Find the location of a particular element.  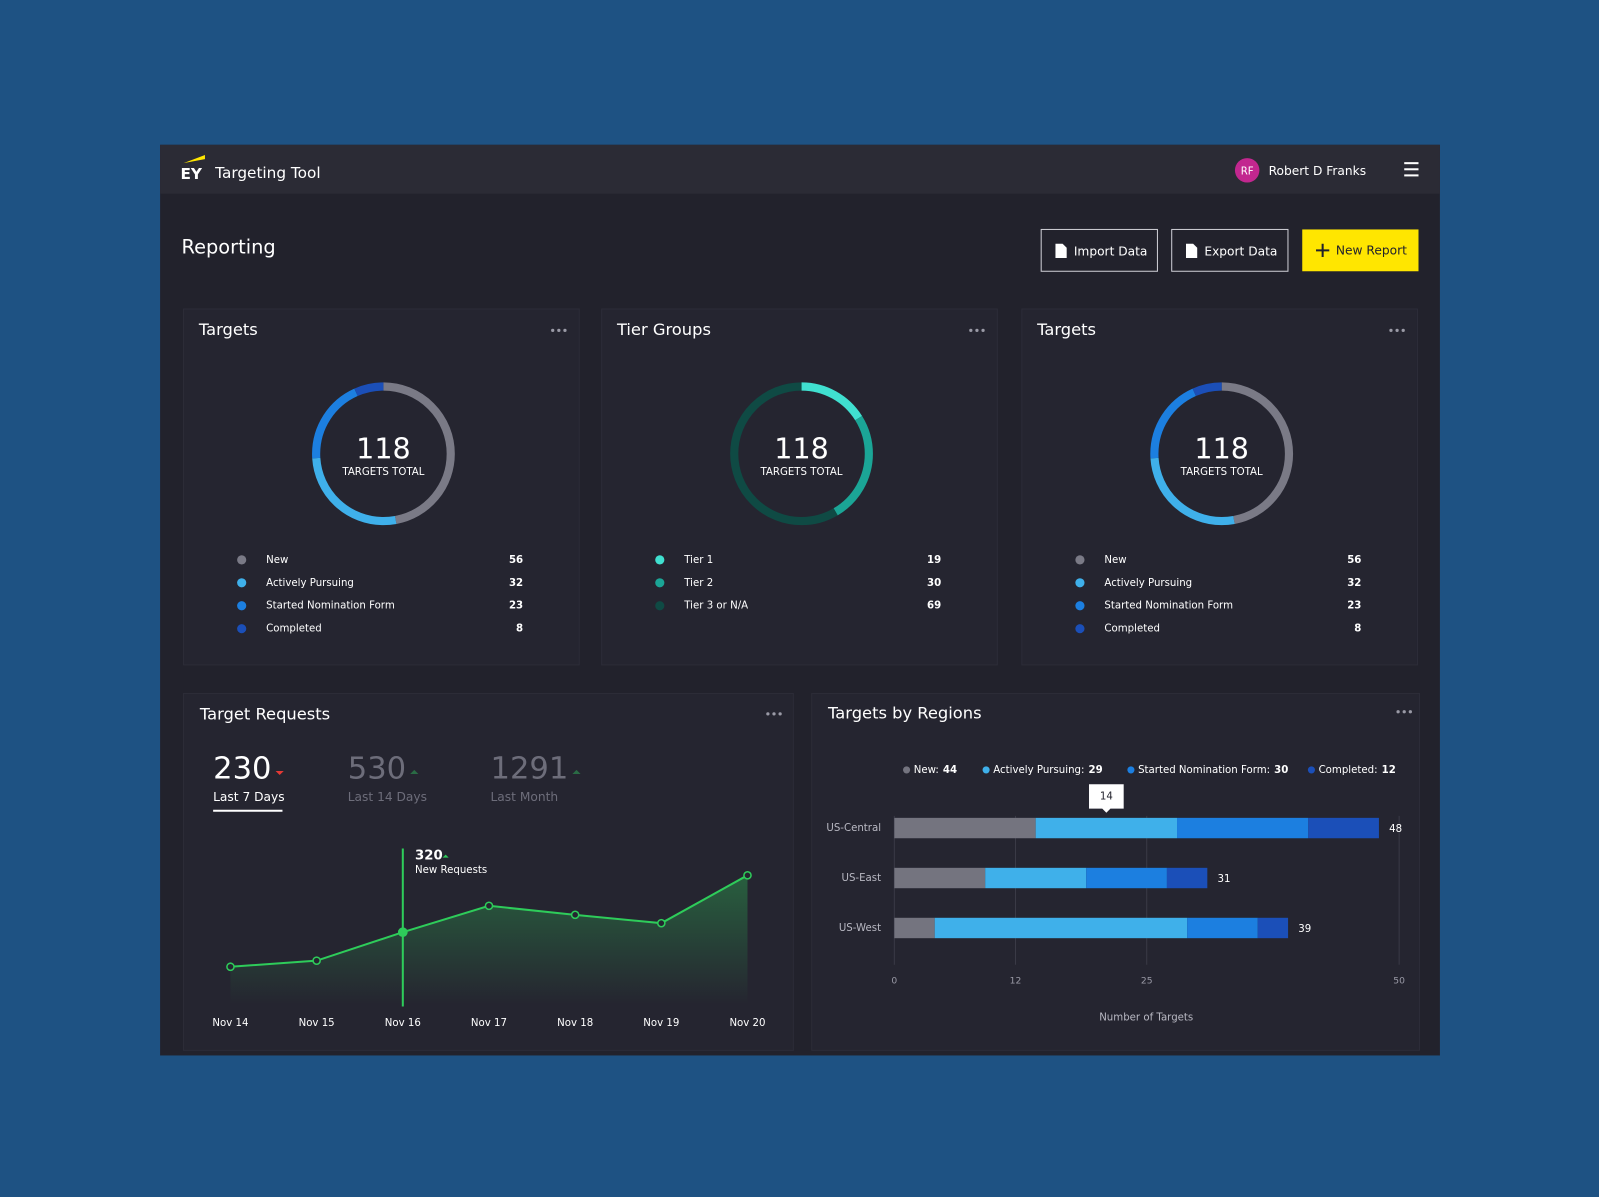

x-tick-label: Nov 19 is located at coordinates (661, 1023).